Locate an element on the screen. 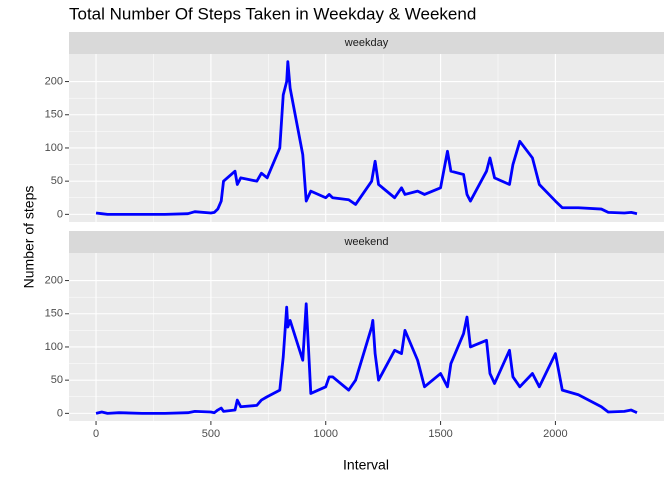 This screenshot has width=672, height=480. x-tick-label: 1000 is located at coordinates (325, 434).